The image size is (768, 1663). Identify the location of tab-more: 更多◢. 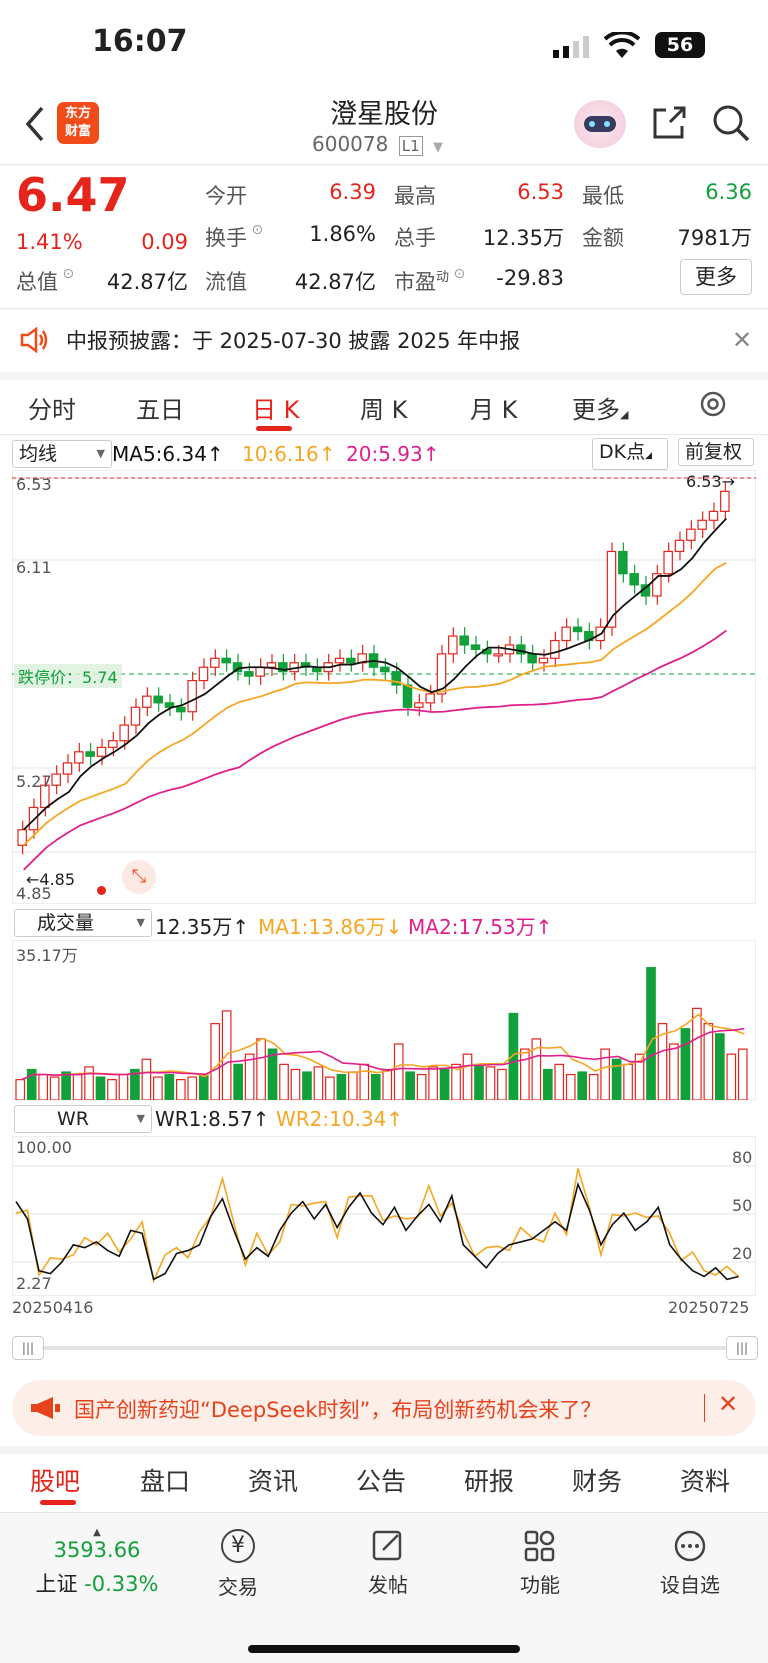
(600, 407).